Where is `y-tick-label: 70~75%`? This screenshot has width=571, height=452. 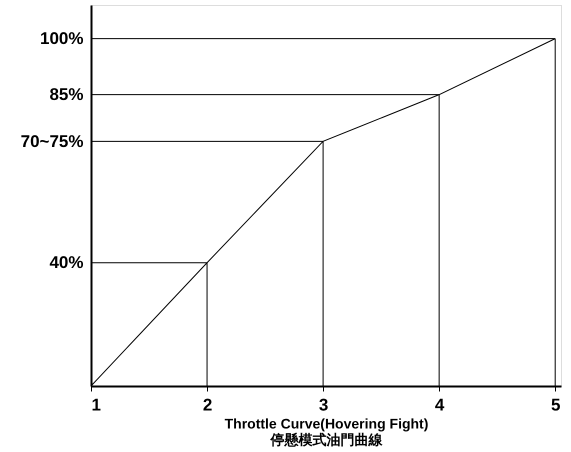 y-tick-label: 70~75% is located at coordinates (52, 141).